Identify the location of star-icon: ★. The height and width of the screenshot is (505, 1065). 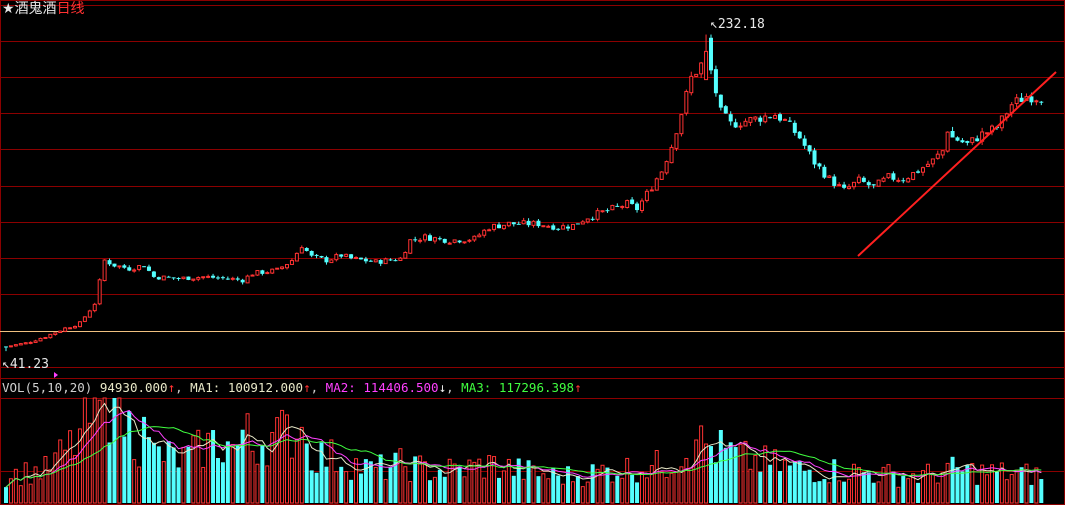
(8, 9).